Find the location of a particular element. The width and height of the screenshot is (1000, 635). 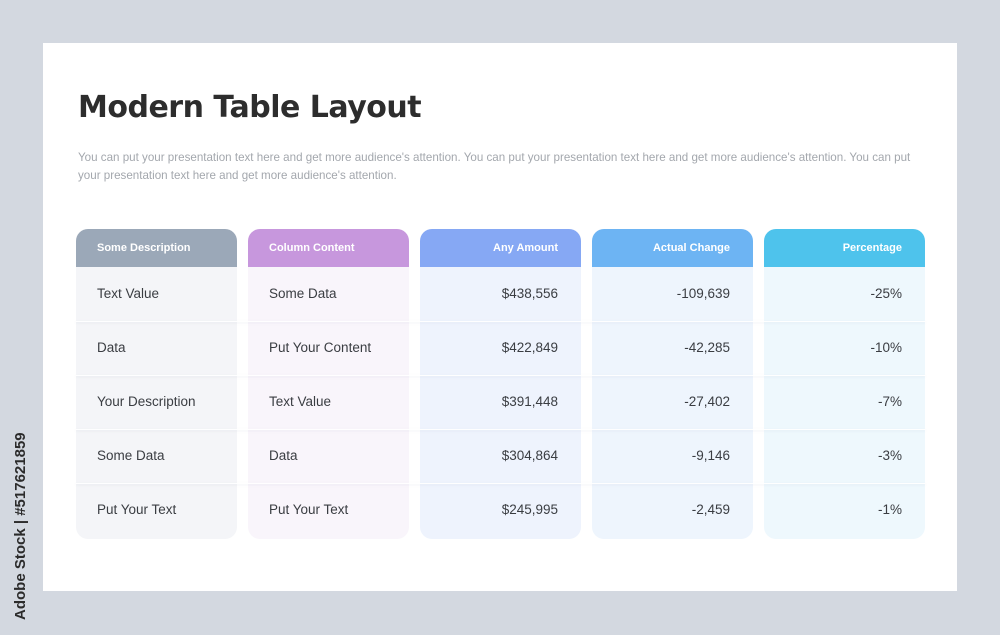

column-header: Percentage is located at coordinates (844, 248).